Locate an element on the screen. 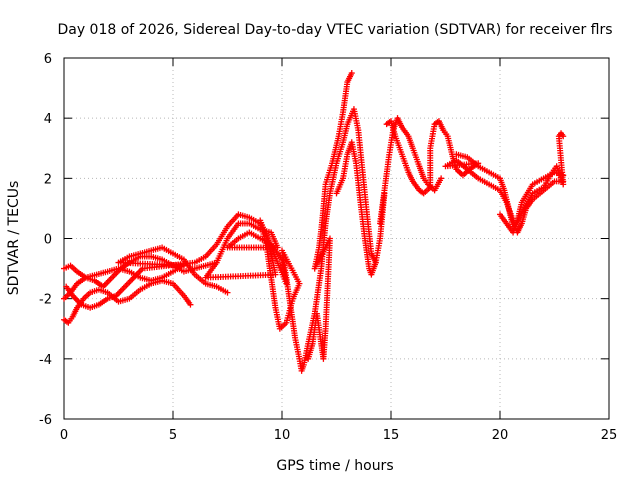 This screenshot has height=480, width=640. x-axis-label: GPS time / hours is located at coordinates (334, 466).